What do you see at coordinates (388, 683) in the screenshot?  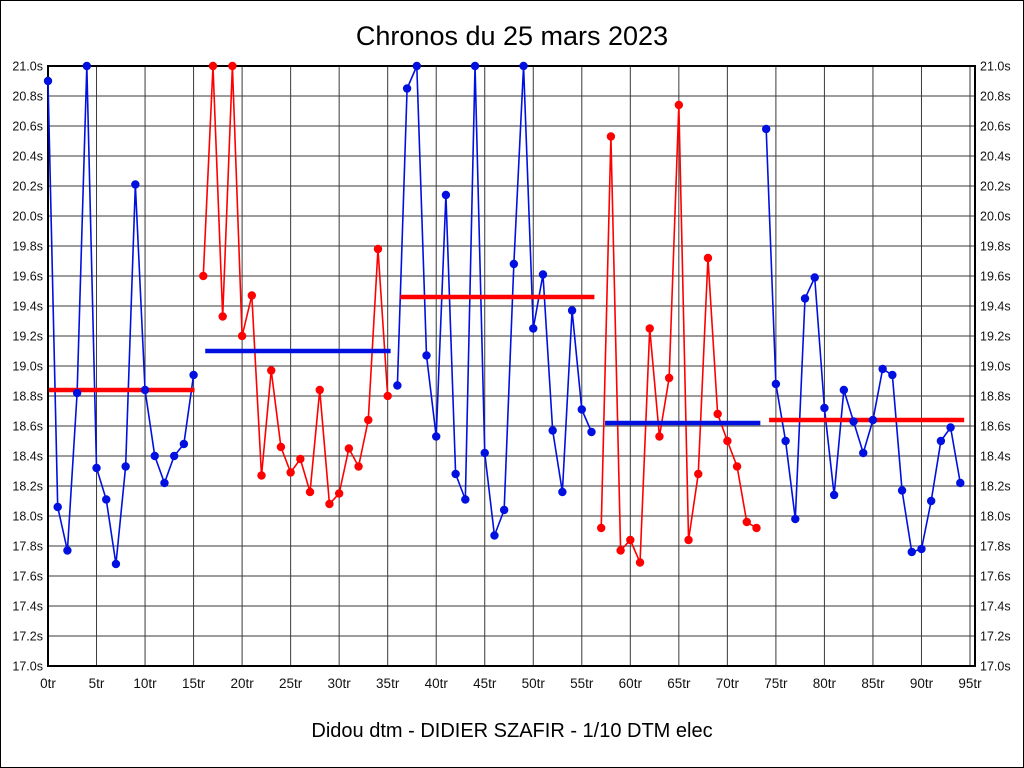 I see `x-axis-label: 35tr` at bounding box center [388, 683].